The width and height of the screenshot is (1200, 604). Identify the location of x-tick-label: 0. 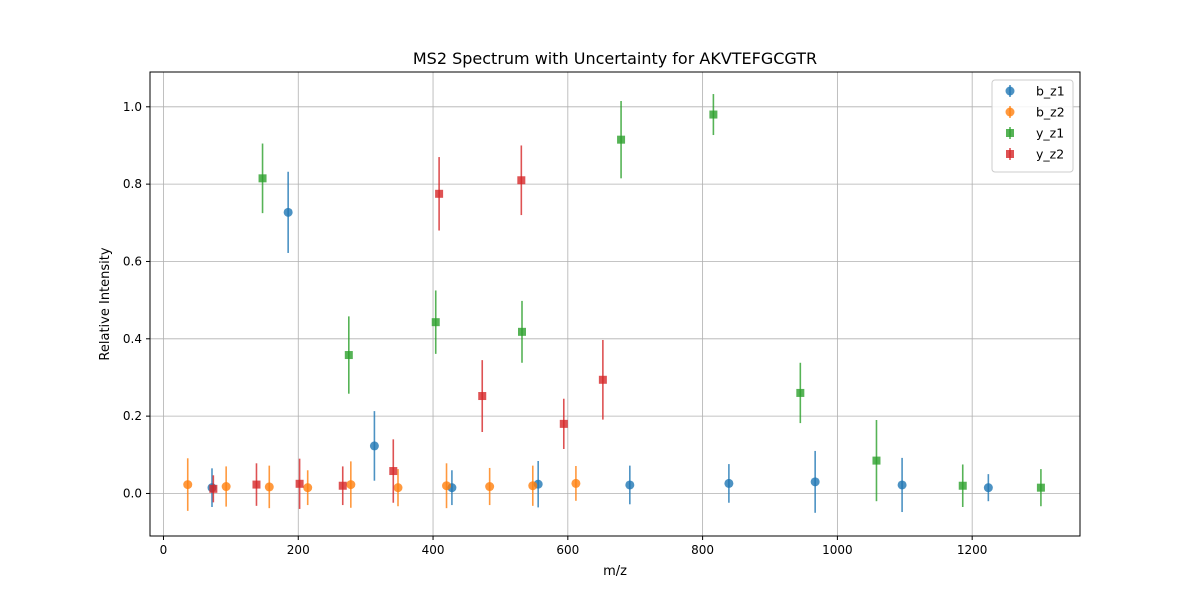
(164, 550).